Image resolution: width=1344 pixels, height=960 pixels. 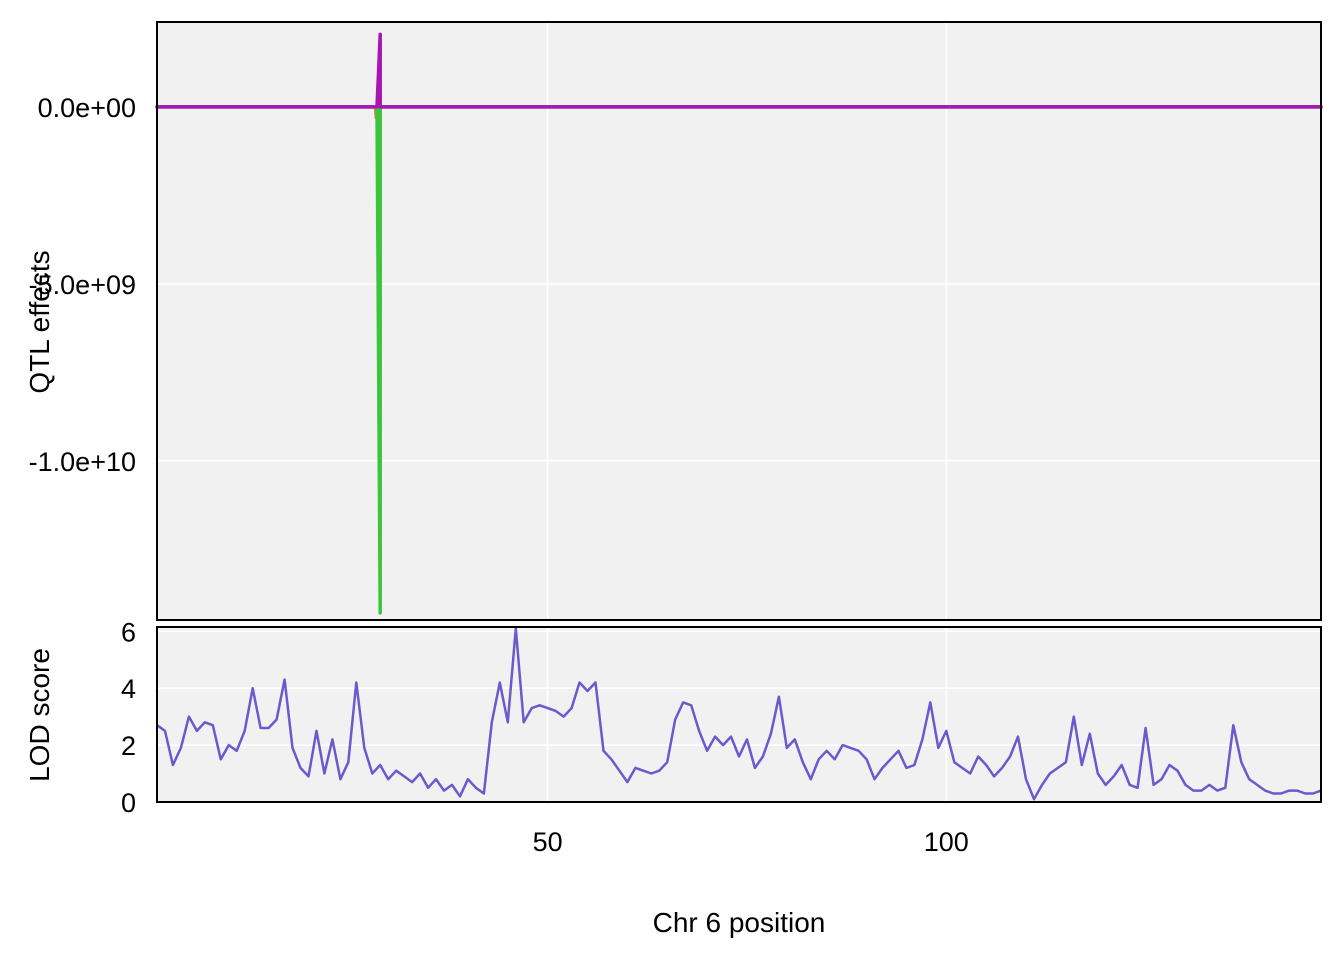 What do you see at coordinates (128, 746) in the screenshot?
I see `bottom-y-tick-label: 2` at bounding box center [128, 746].